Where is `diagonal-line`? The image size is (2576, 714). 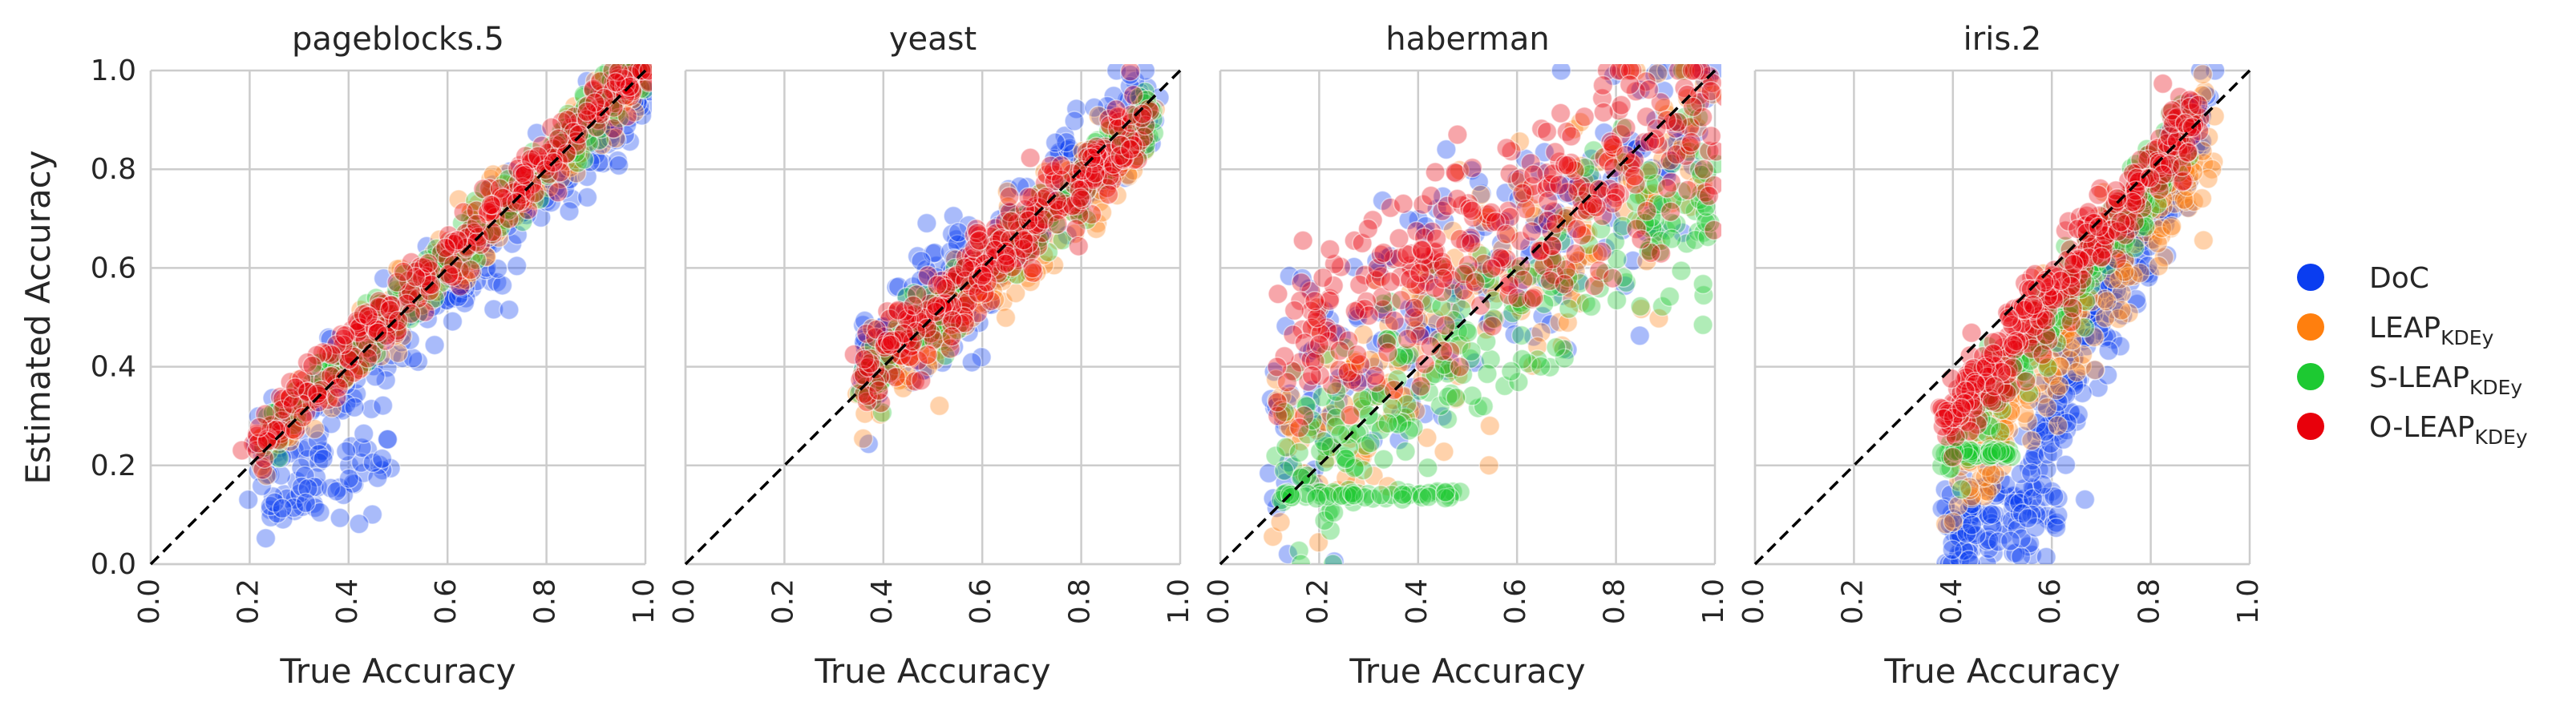 diagonal-line is located at coordinates (398, 317).